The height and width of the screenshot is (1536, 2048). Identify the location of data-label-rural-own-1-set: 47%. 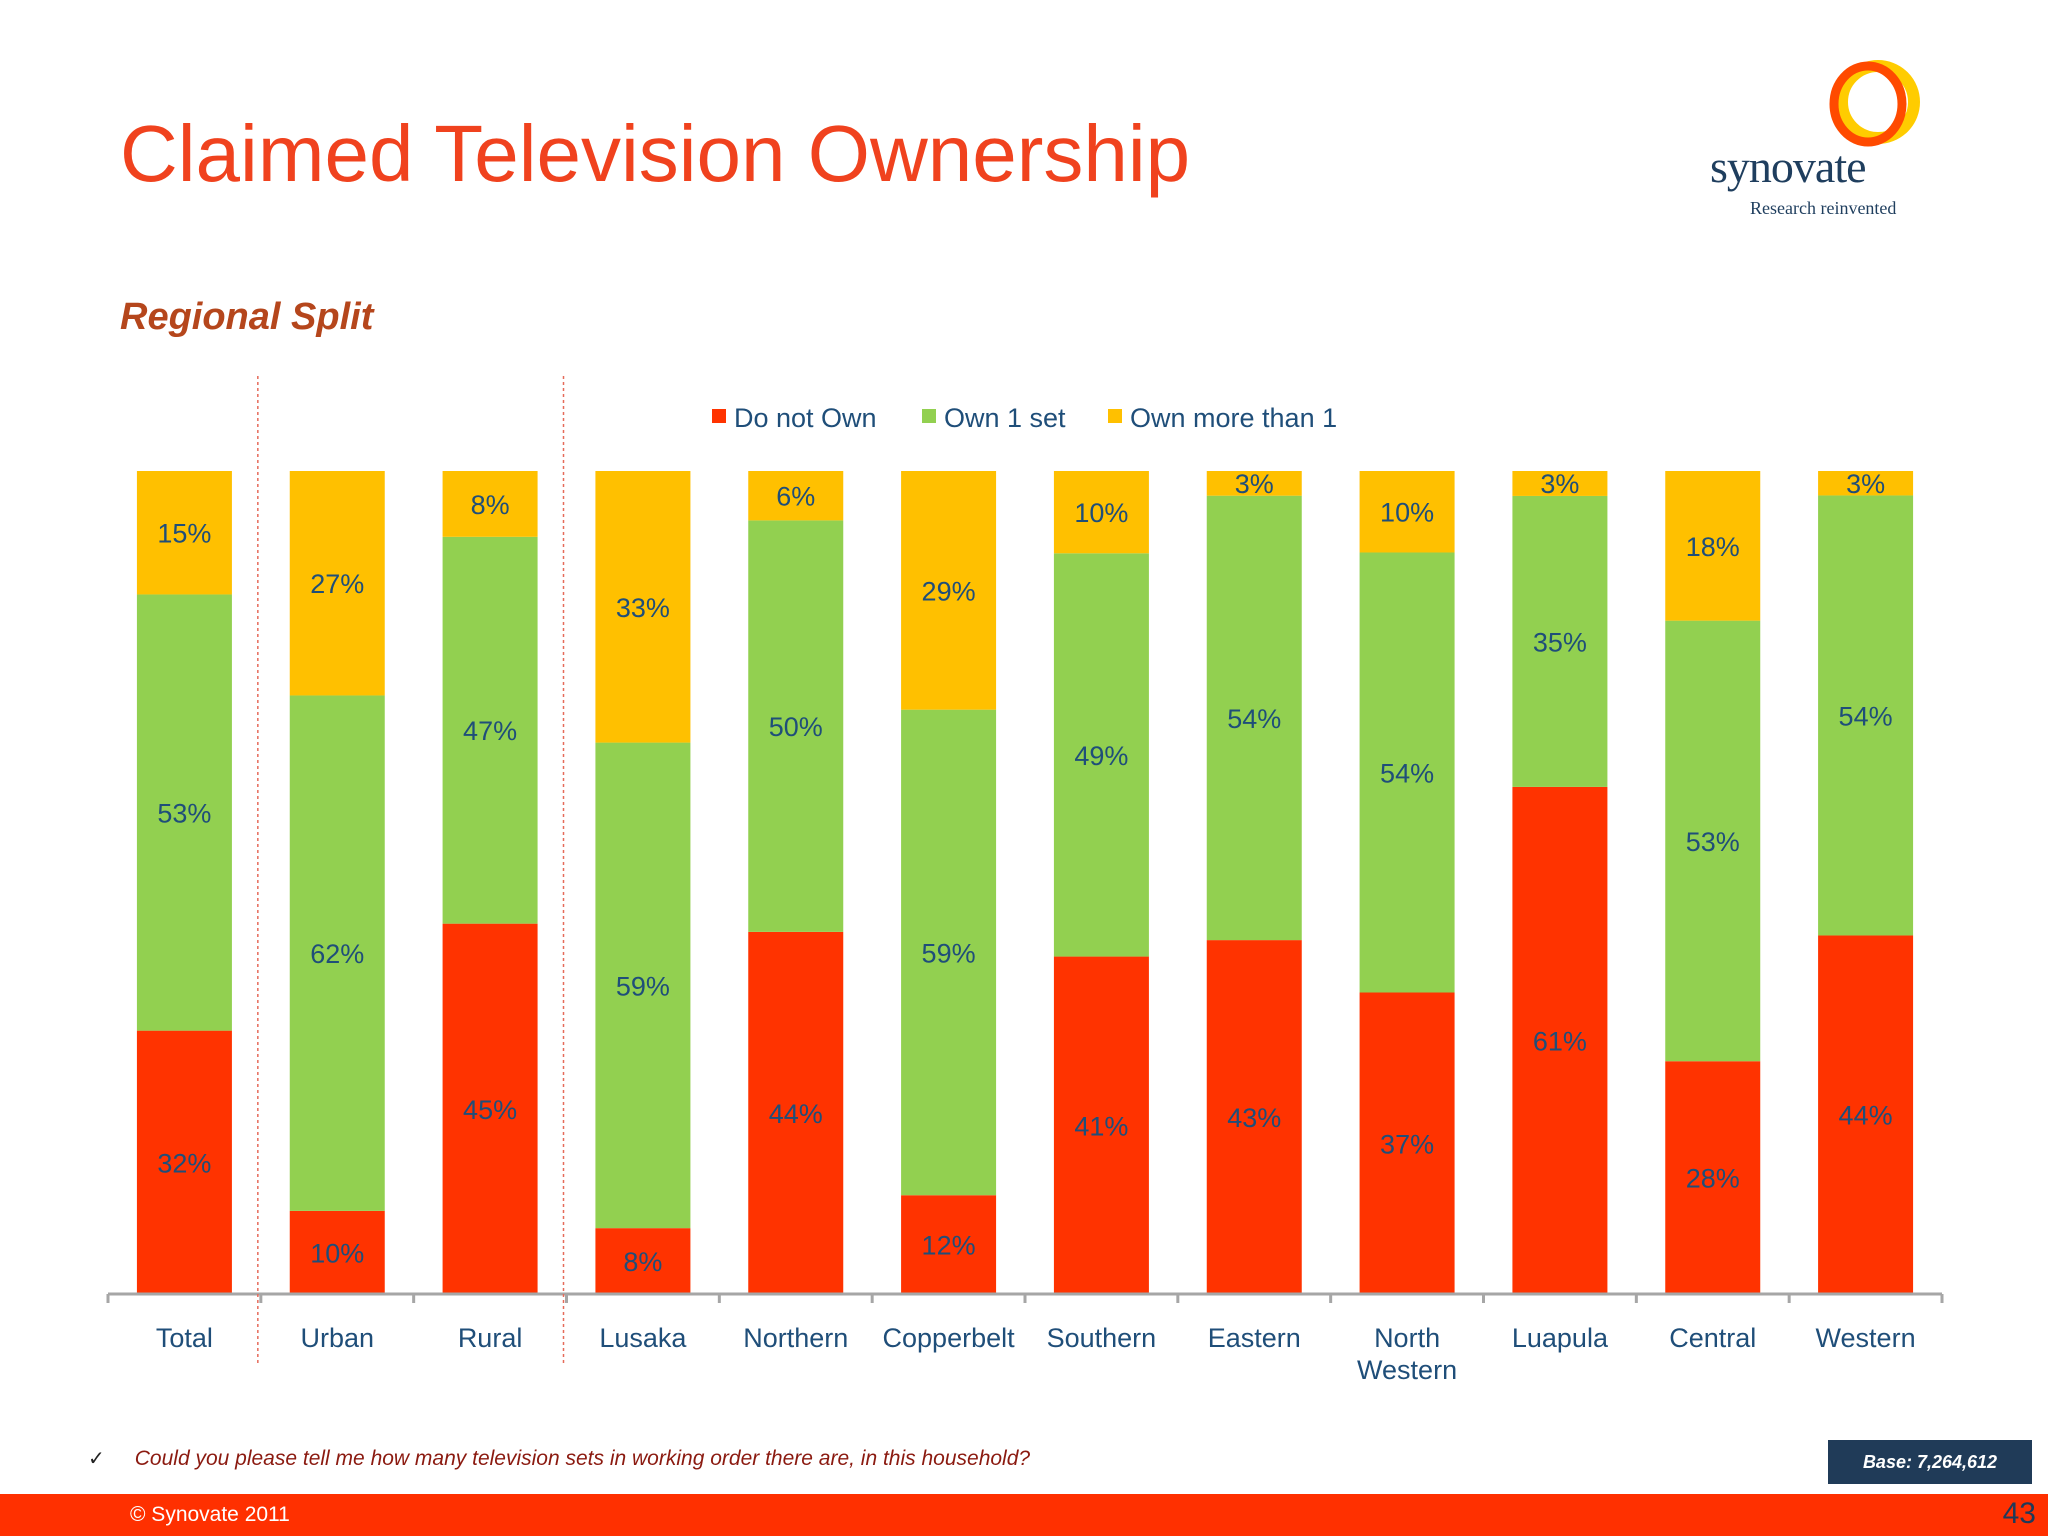
(490, 731).